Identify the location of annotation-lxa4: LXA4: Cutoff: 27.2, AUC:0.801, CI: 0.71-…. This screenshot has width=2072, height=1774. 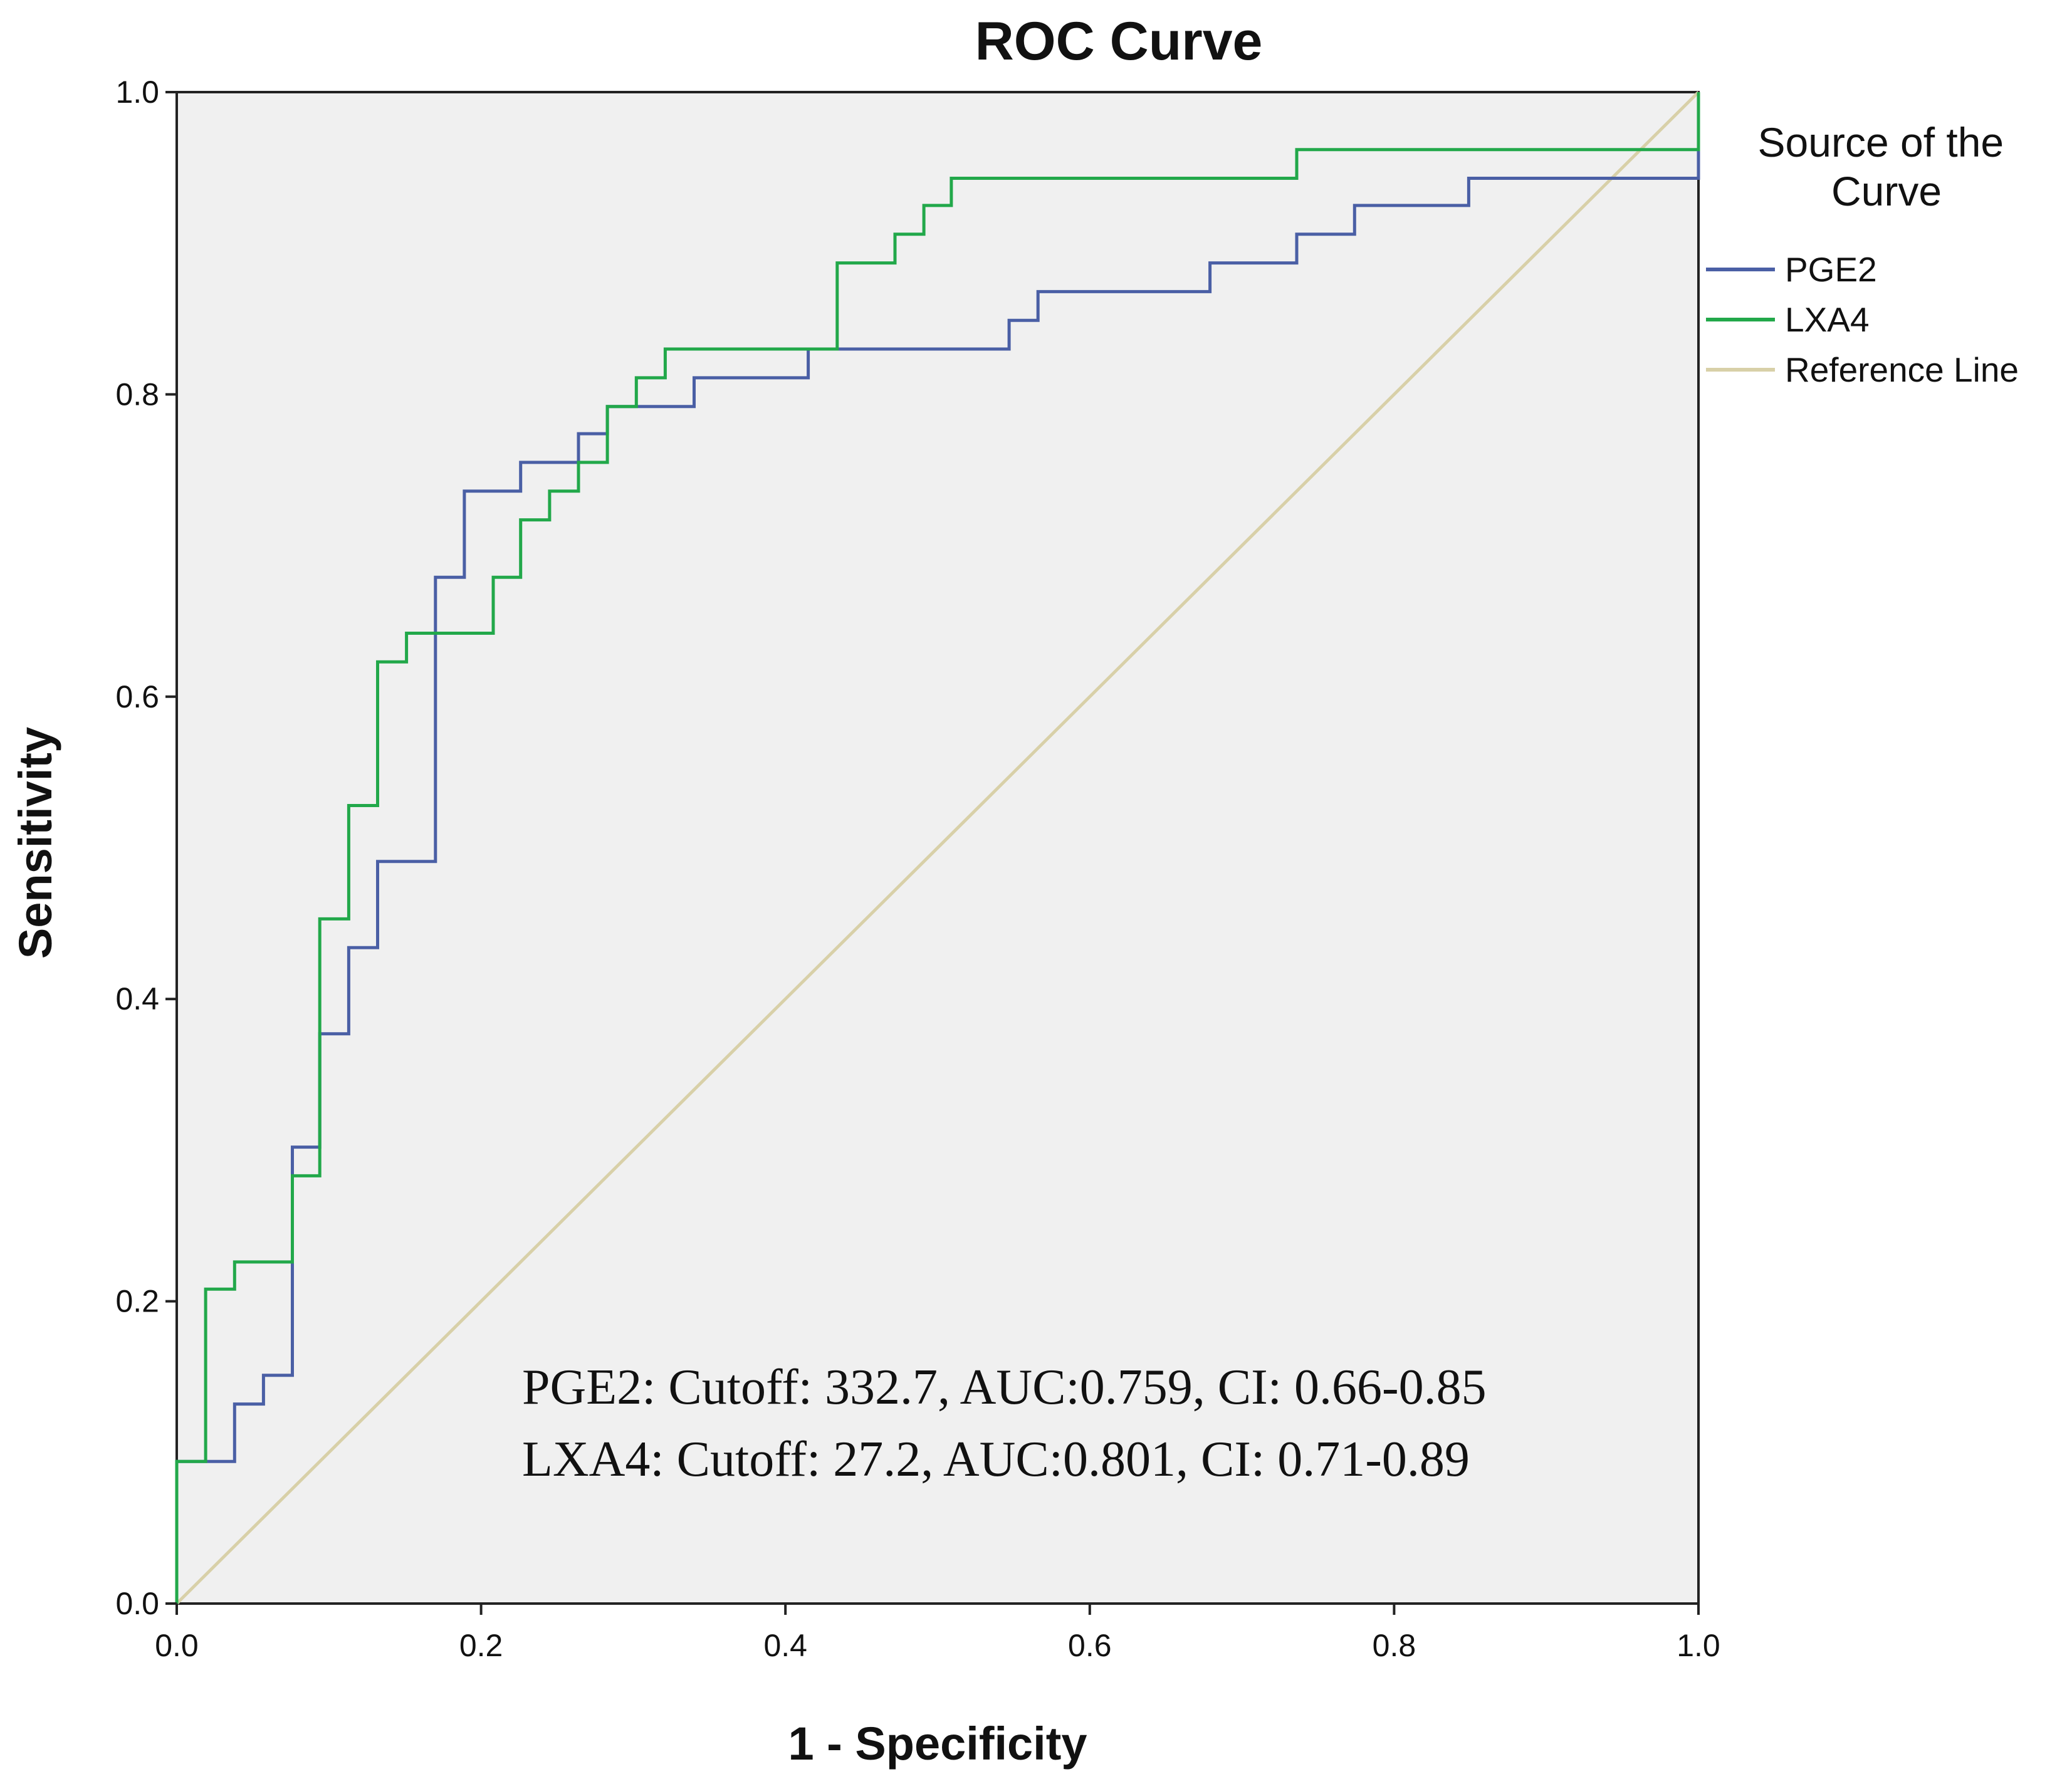
(996, 1459).